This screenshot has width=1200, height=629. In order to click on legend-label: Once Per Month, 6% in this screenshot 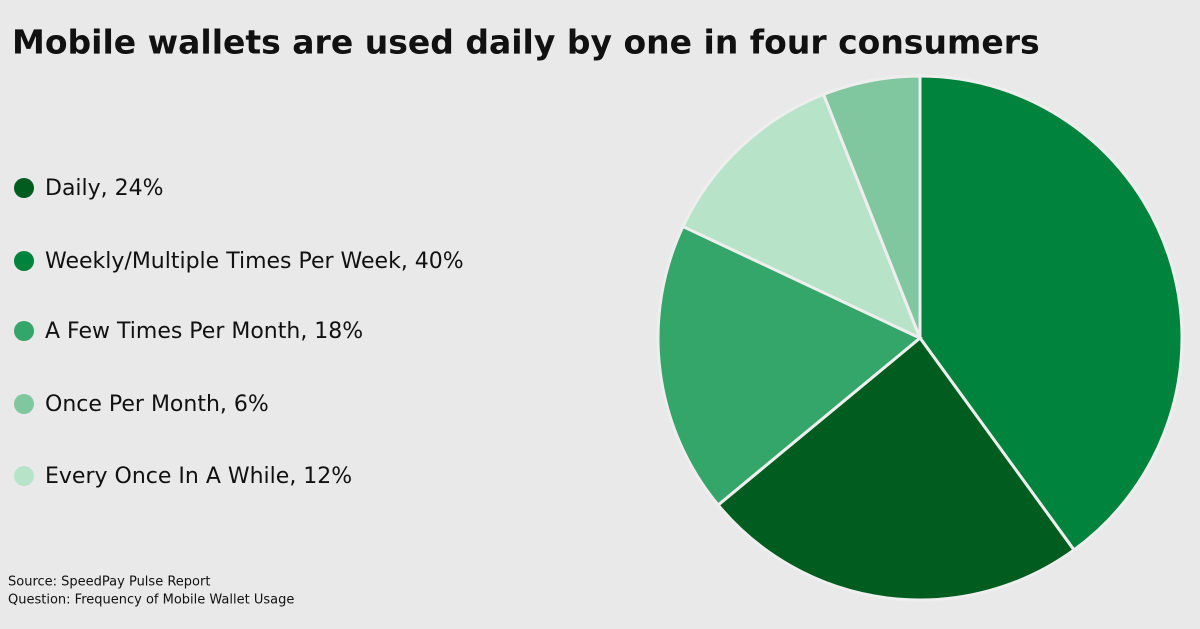, I will do `click(157, 404)`.